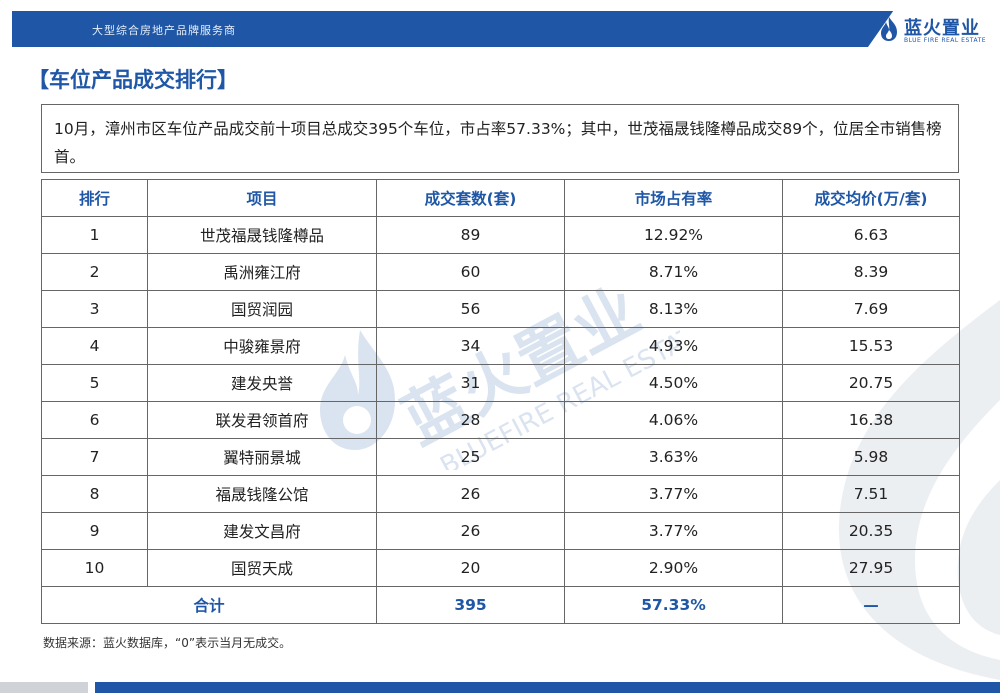  What do you see at coordinates (673, 420) in the screenshot?
I see `cell-share: 4.06%` at bounding box center [673, 420].